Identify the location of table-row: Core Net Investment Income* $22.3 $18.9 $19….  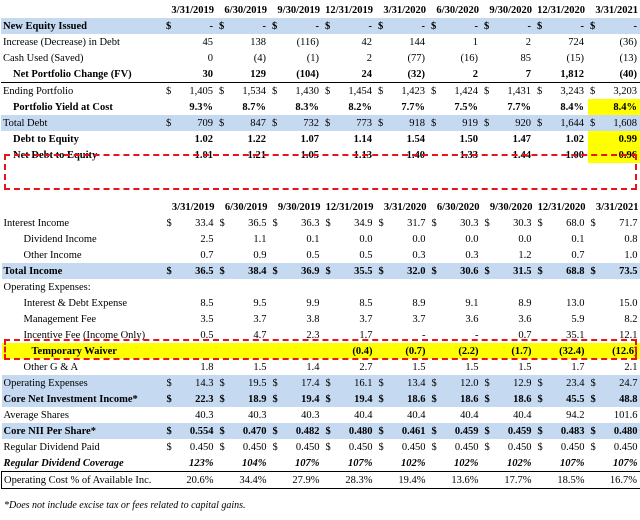
(320, 399).